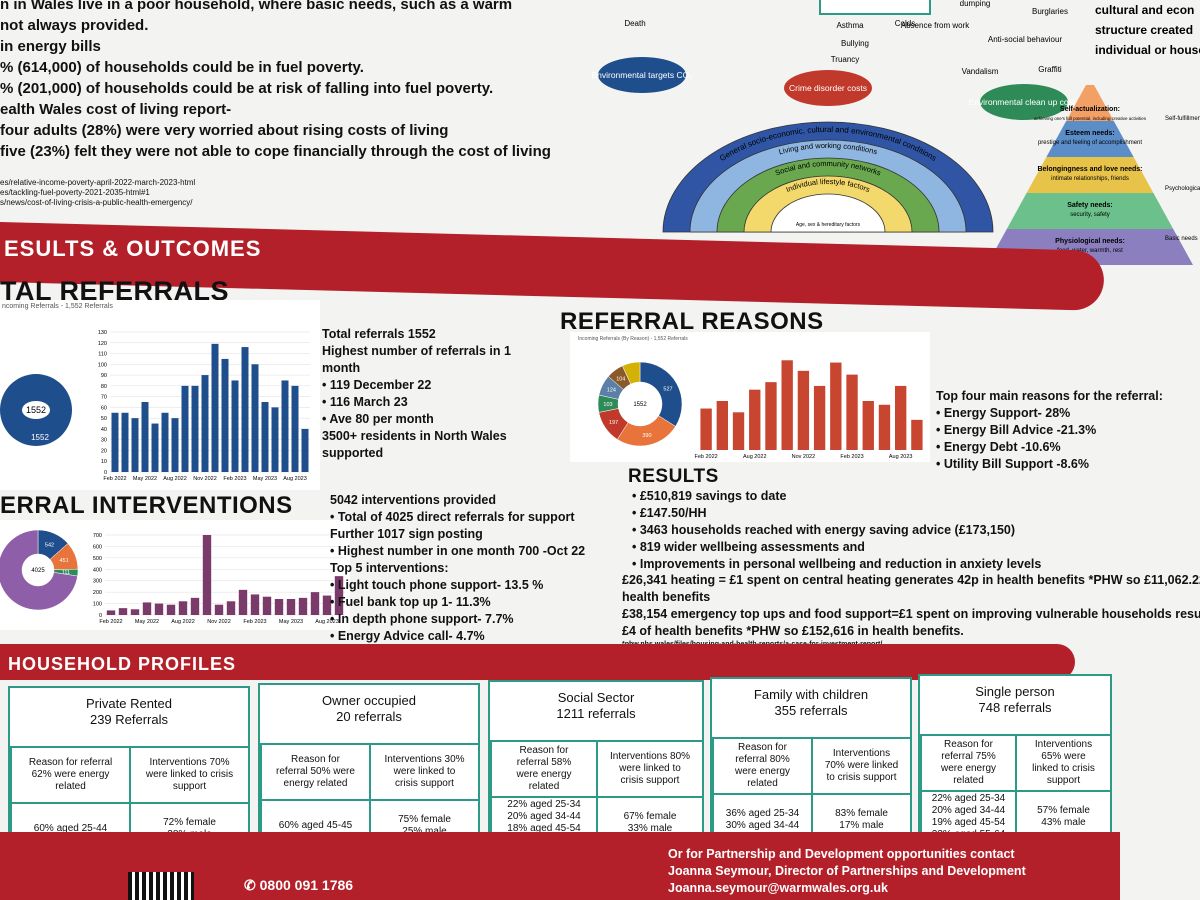 The image size is (1200, 900). What do you see at coordinates (705, 457) in the screenshot?
I see `x-tick-label: Feb 2022` at bounding box center [705, 457].